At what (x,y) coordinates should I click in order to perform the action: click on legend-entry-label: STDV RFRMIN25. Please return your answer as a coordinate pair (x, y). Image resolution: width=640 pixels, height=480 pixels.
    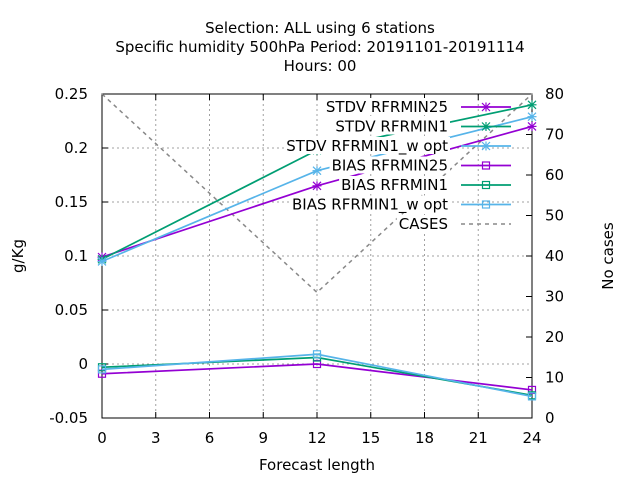
    Looking at the image, I should click on (387, 107).